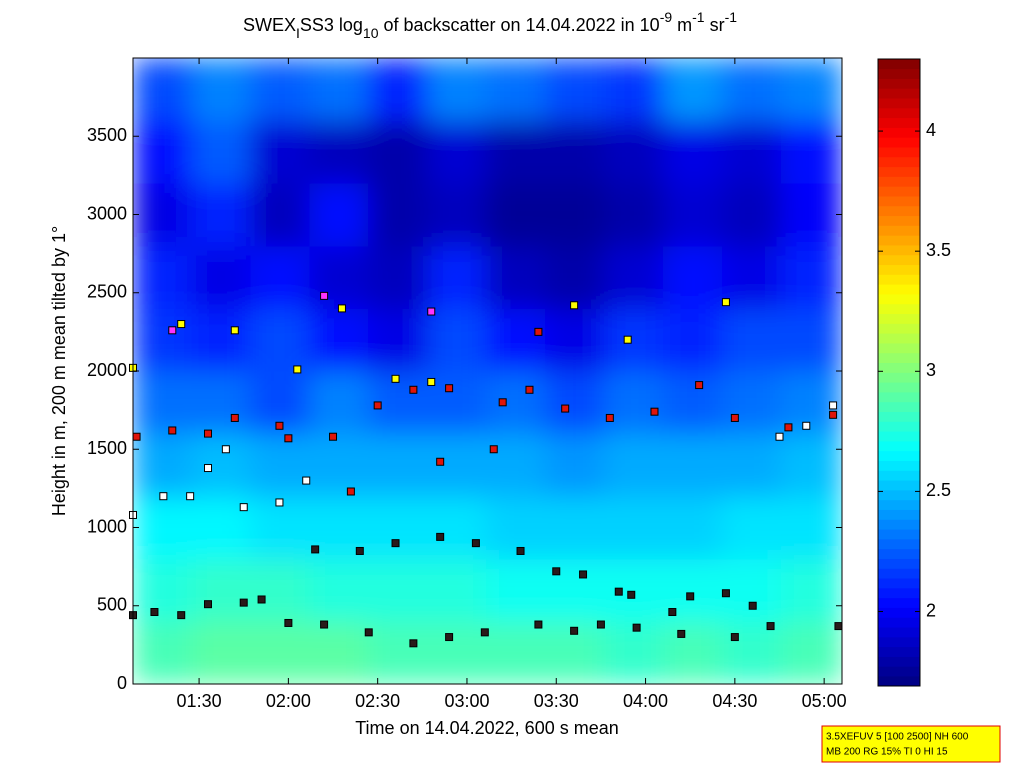 The height and width of the screenshot is (767, 1023). Describe the element at coordinates (298, 33) in the screenshot. I see `title-part: I` at that location.